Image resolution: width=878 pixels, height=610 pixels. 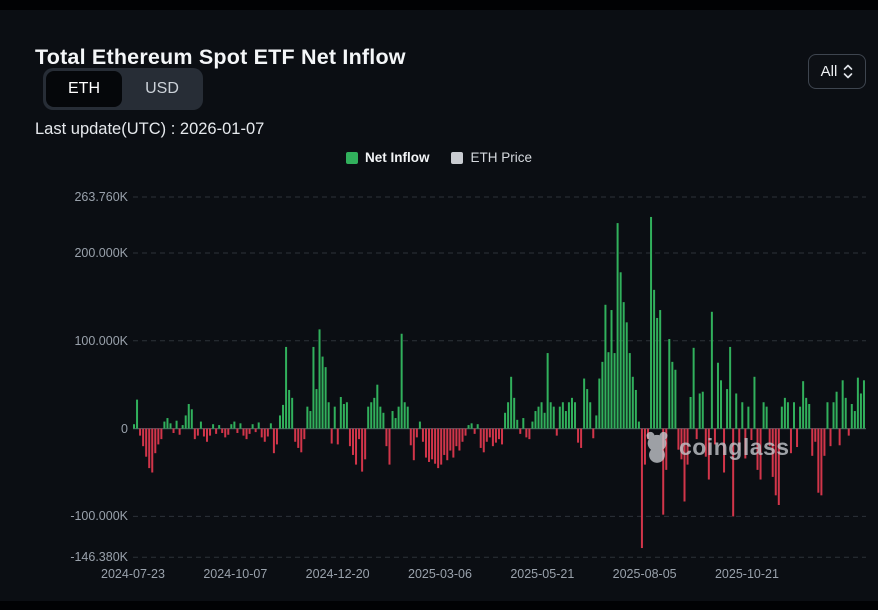 What do you see at coordinates (501, 157) in the screenshot?
I see `legend-label-eth-price: ETH Price` at bounding box center [501, 157].